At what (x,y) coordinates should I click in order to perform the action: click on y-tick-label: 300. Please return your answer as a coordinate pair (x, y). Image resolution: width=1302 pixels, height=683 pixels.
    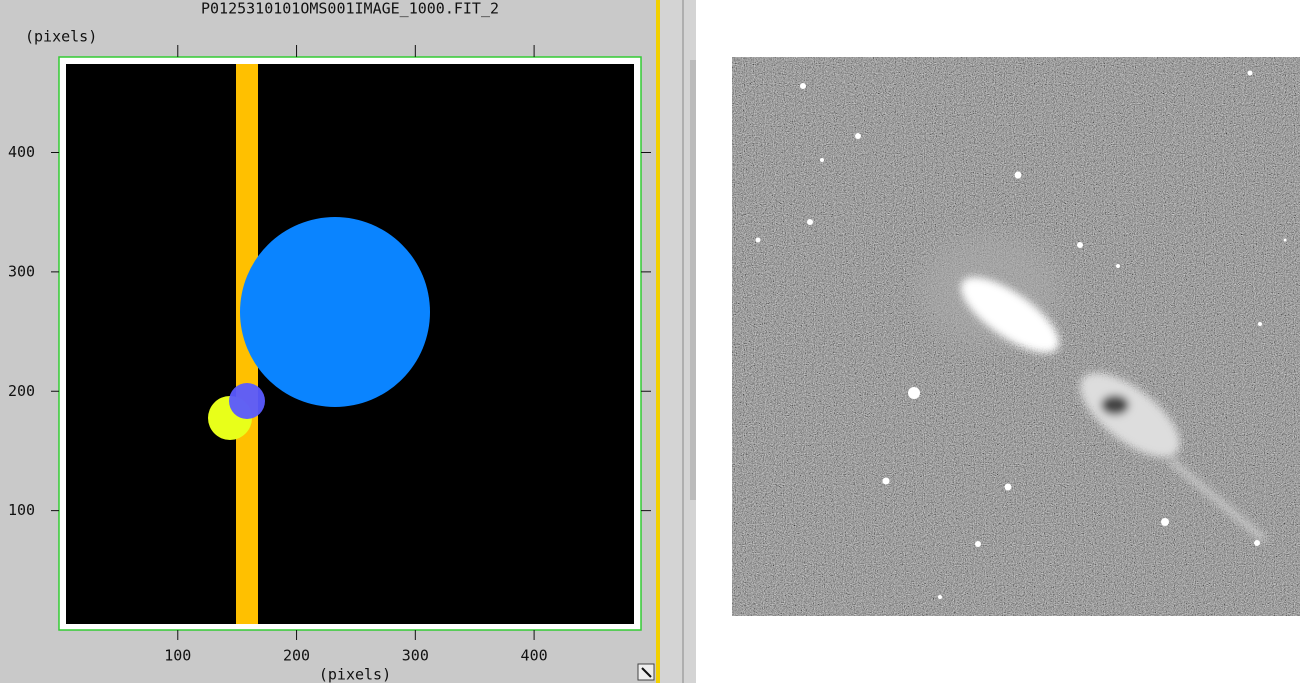
    Looking at the image, I should click on (21, 271).